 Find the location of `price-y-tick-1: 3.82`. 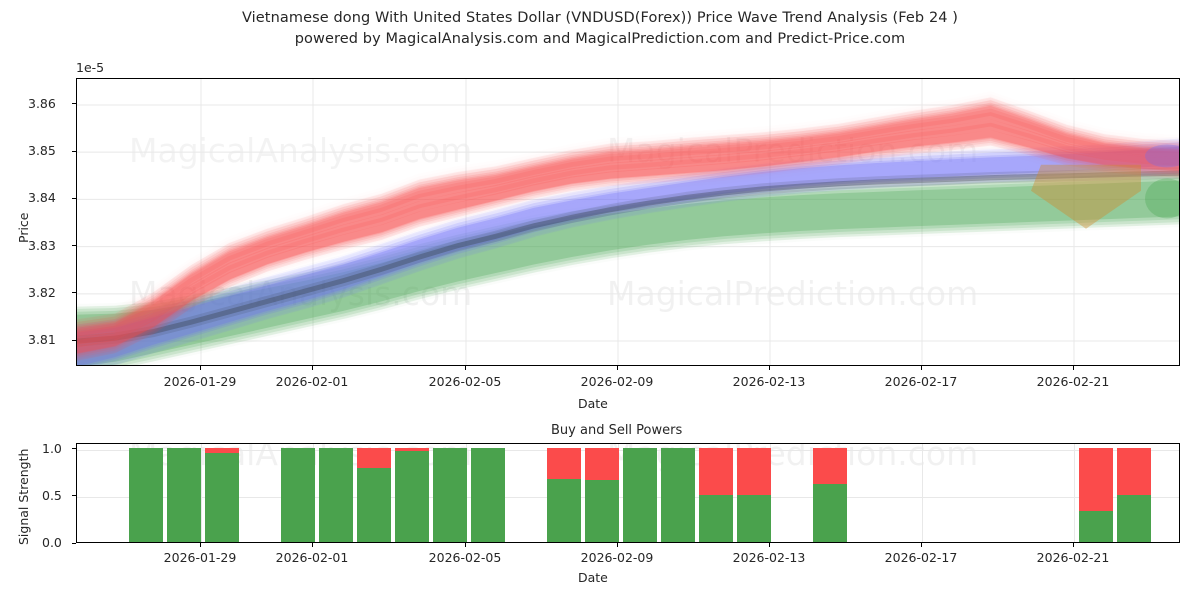

price-y-tick-1: 3.82 is located at coordinates (42, 292).